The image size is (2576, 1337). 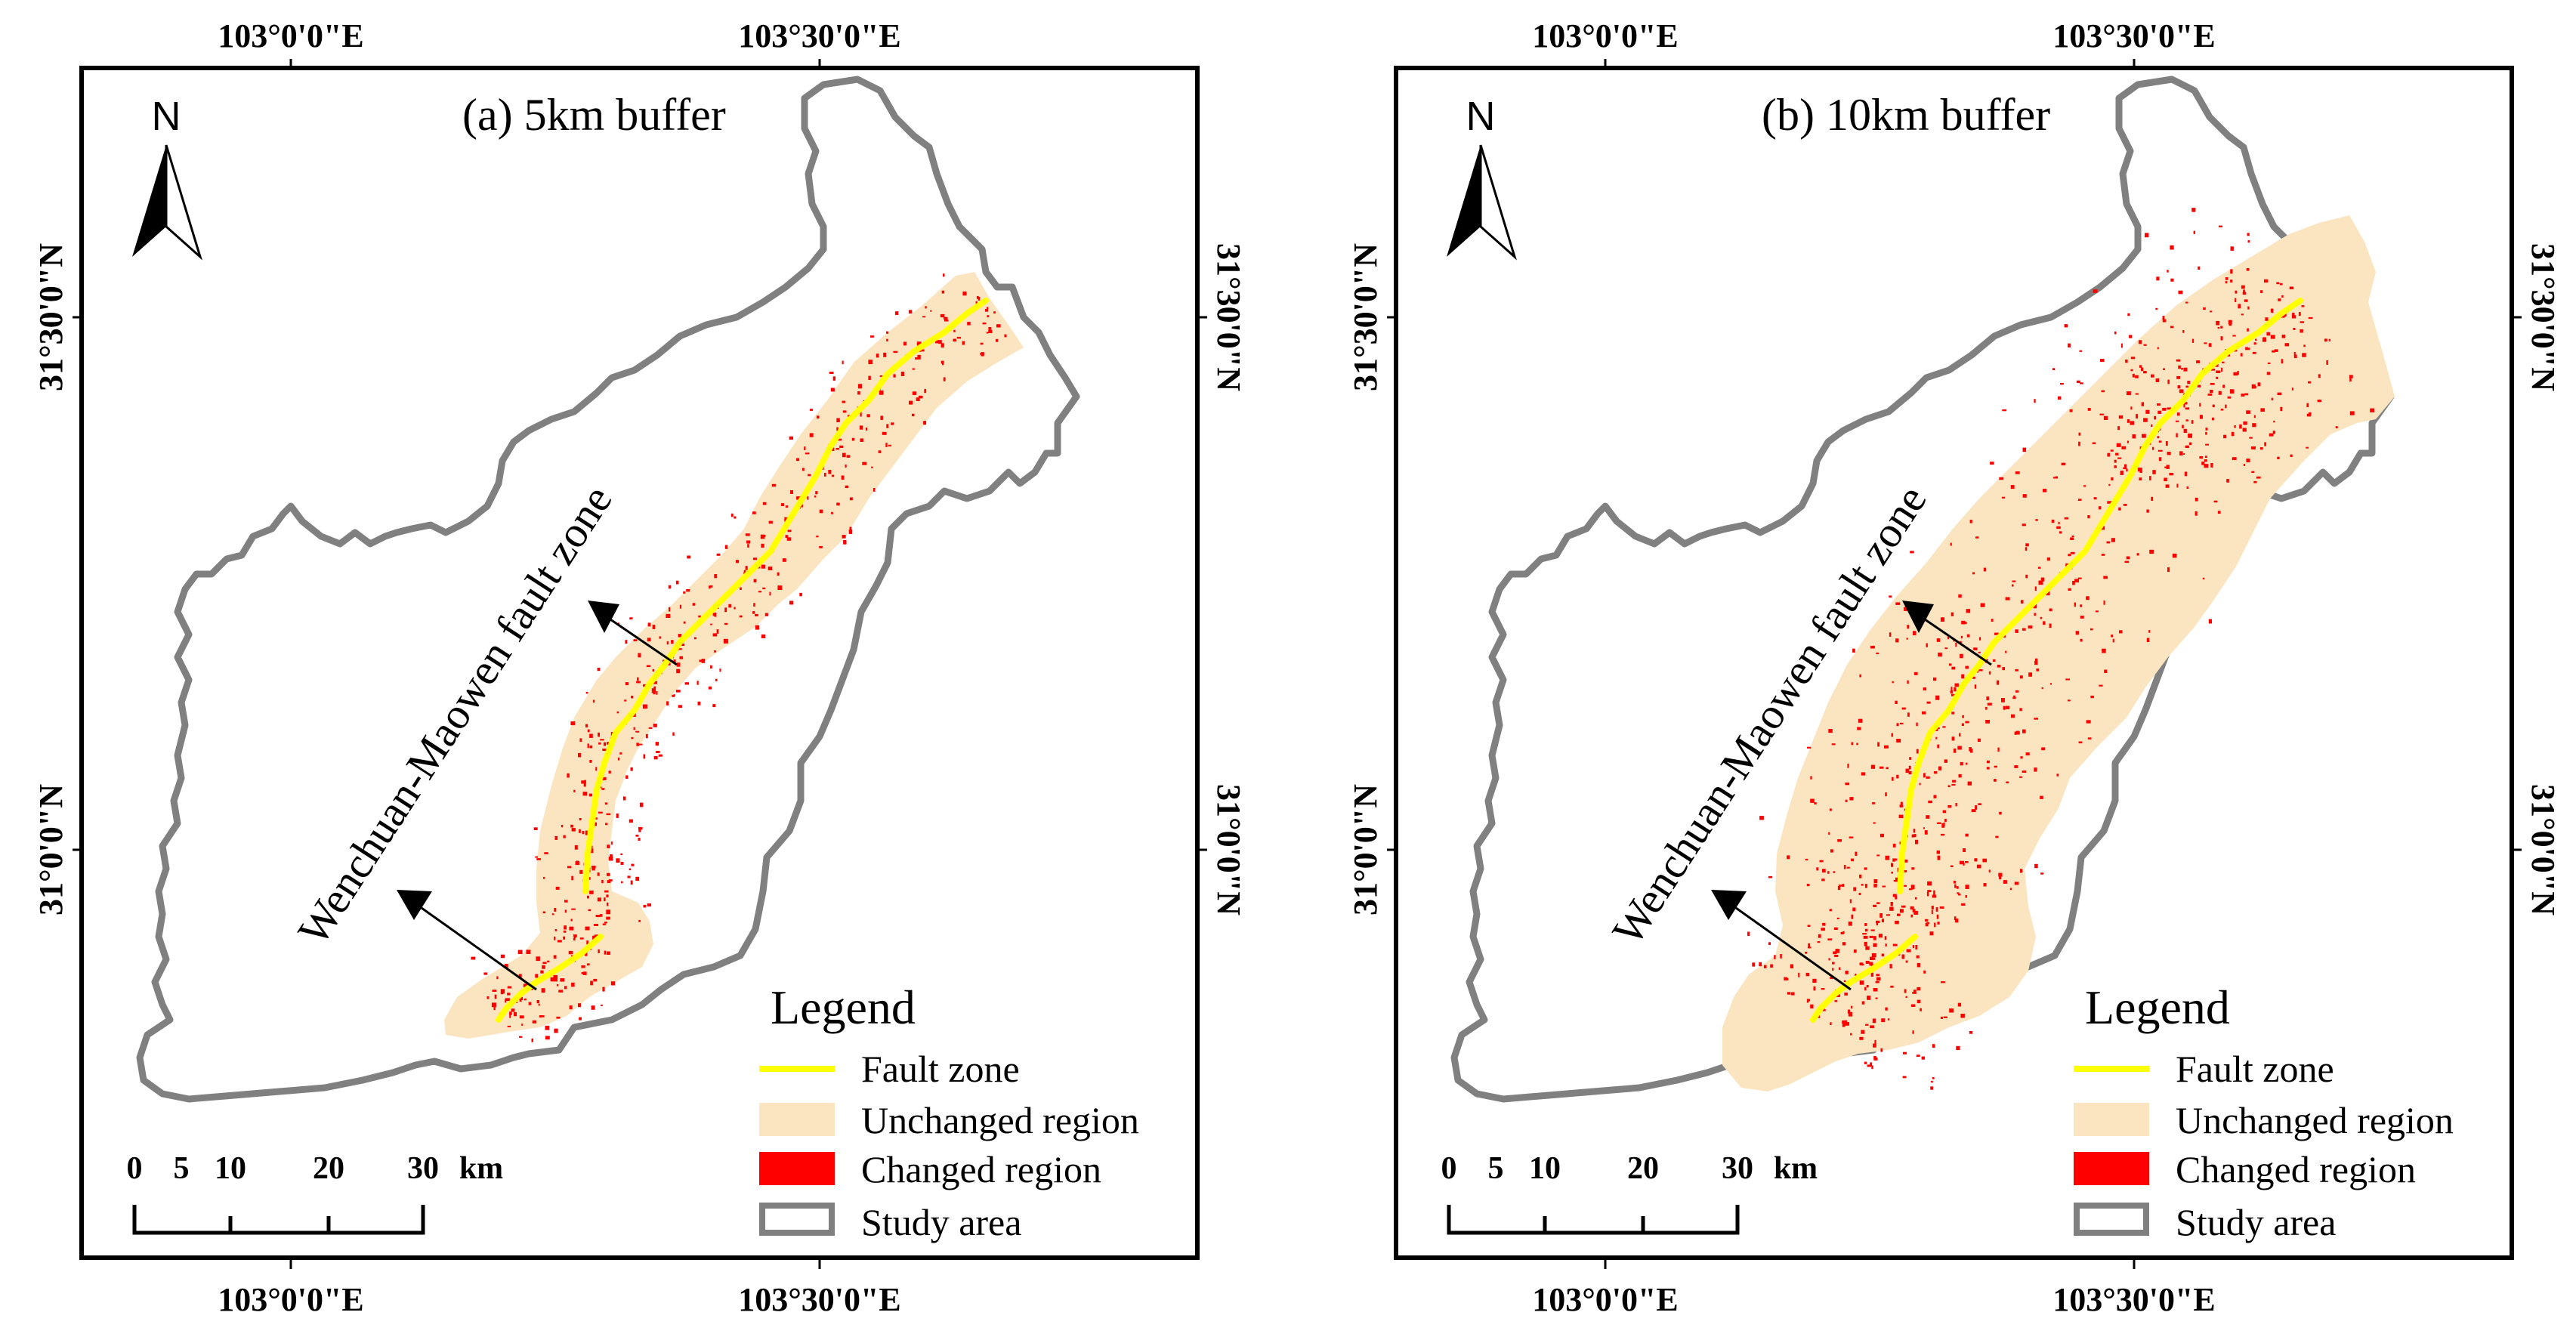 I want to click on left-lat-label-2: 31°0'0"N, so click(x=1365, y=850).